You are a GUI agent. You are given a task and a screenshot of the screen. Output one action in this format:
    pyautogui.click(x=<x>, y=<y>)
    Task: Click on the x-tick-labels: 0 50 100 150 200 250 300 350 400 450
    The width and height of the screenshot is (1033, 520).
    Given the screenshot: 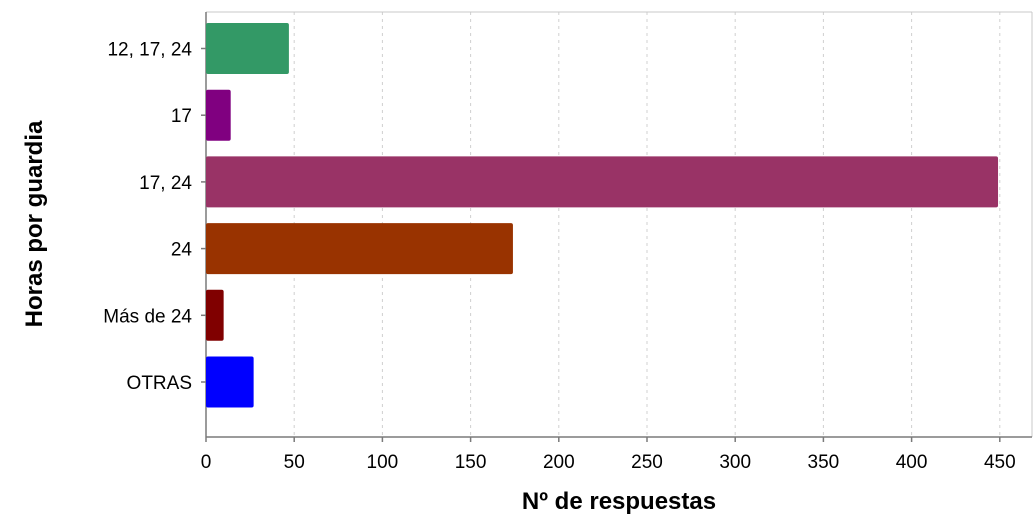 What is the action you would take?
    pyautogui.click(x=608, y=455)
    